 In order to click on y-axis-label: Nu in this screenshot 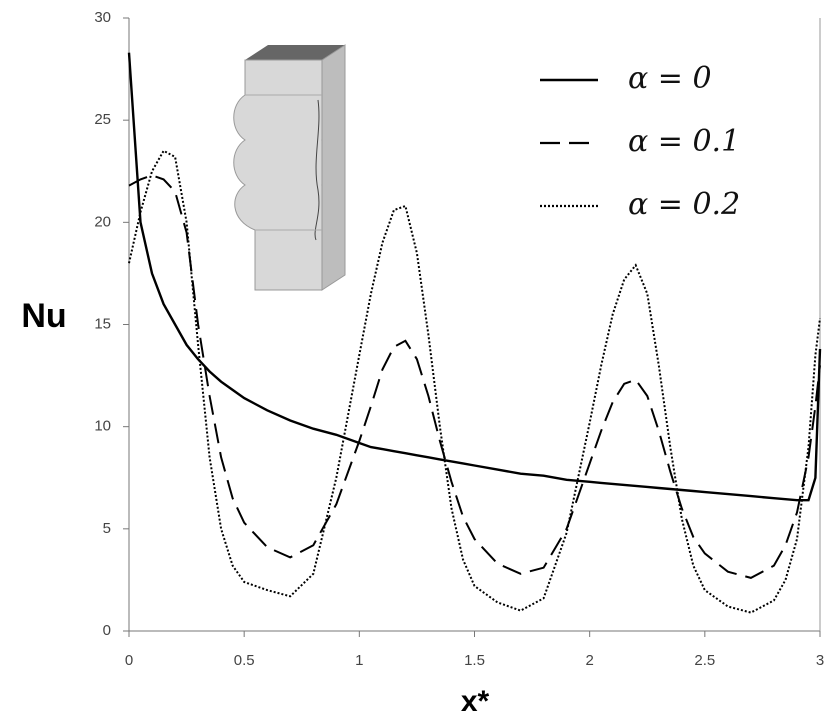, I will do `click(43, 316)`.